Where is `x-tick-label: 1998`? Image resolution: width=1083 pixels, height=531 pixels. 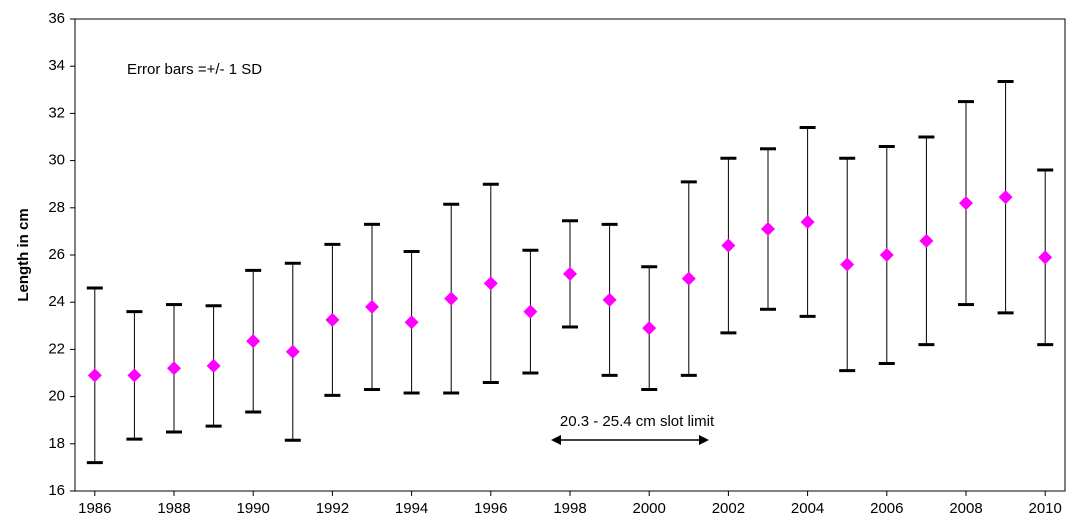
x-tick-label: 1998 is located at coordinates (569, 508).